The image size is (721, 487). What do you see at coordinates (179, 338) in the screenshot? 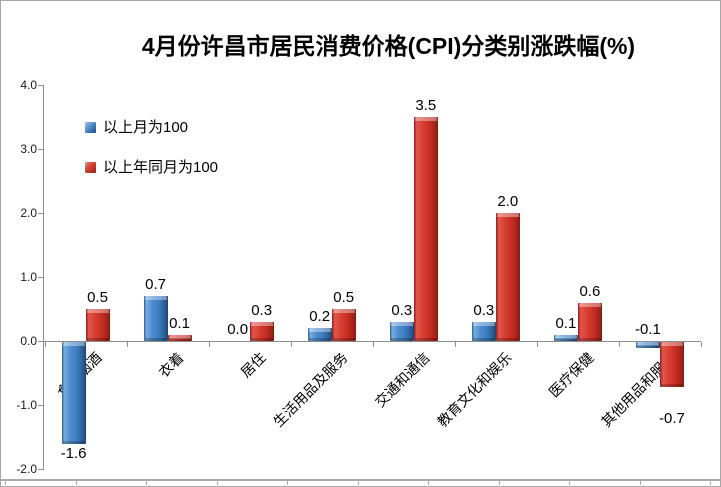
I see `bar-yoy-衣着` at bounding box center [179, 338].